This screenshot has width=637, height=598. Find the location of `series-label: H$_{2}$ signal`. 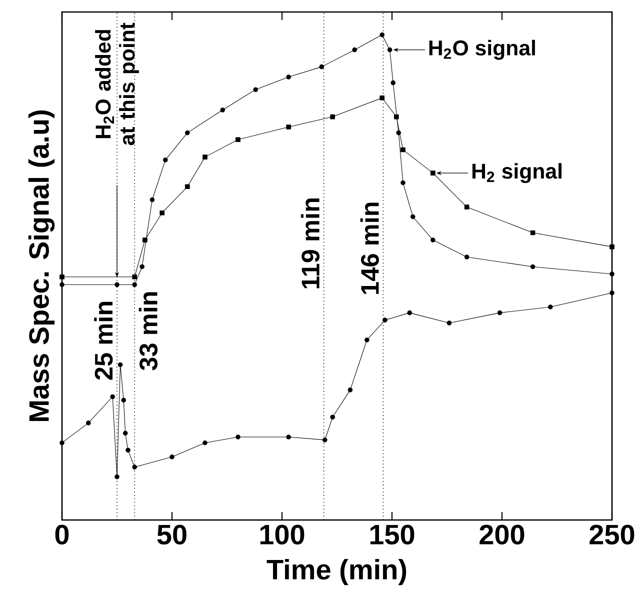

series-label: H$_{2}$ signal is located at coordinates (517, 173).